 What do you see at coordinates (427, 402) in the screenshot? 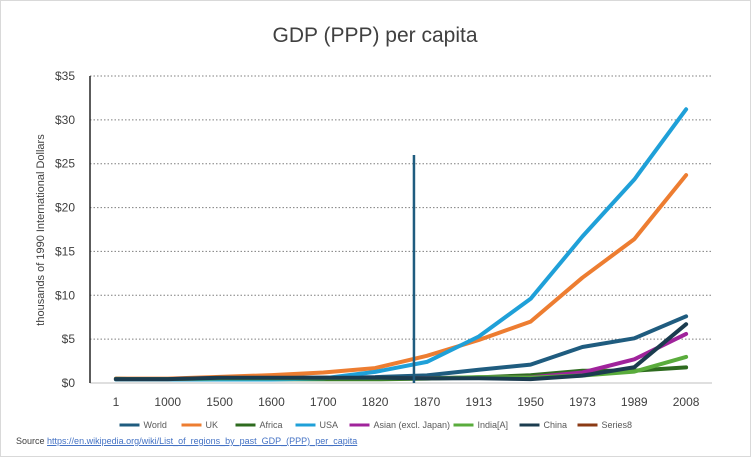
I see `x-tick-label: 1870` at bounding box center [427, 402].